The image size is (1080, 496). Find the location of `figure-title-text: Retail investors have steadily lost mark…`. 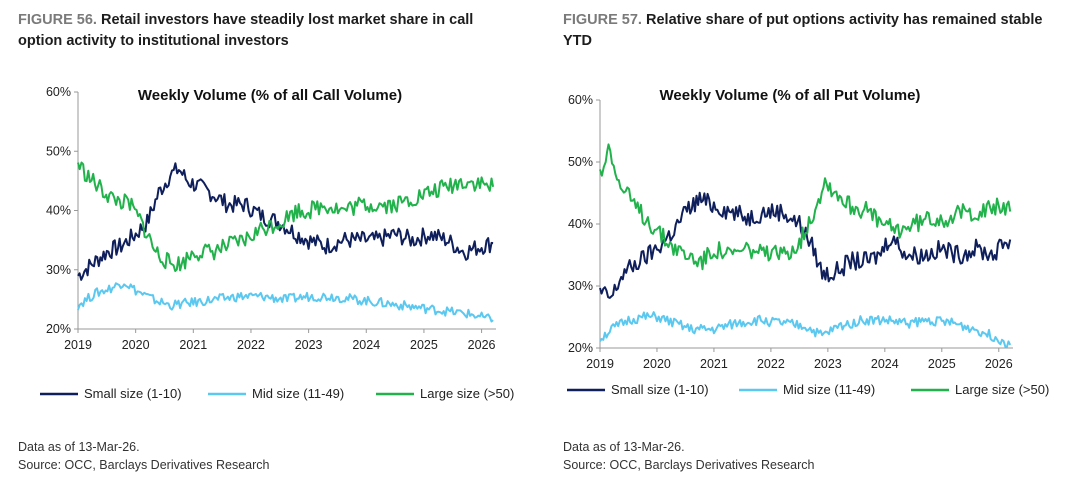

figure-title-text: Retail investors have steadily lost mark… is located at coordinates (246, 30).